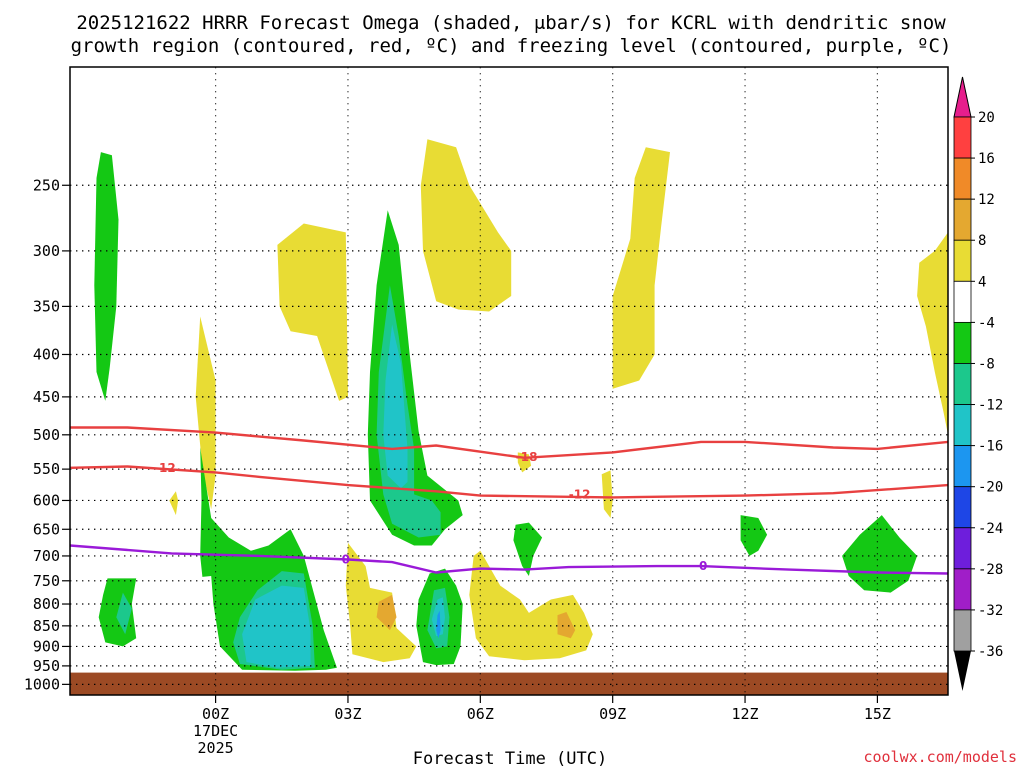  I want to click on y-tick-label-450: 450, so click(46, 397).